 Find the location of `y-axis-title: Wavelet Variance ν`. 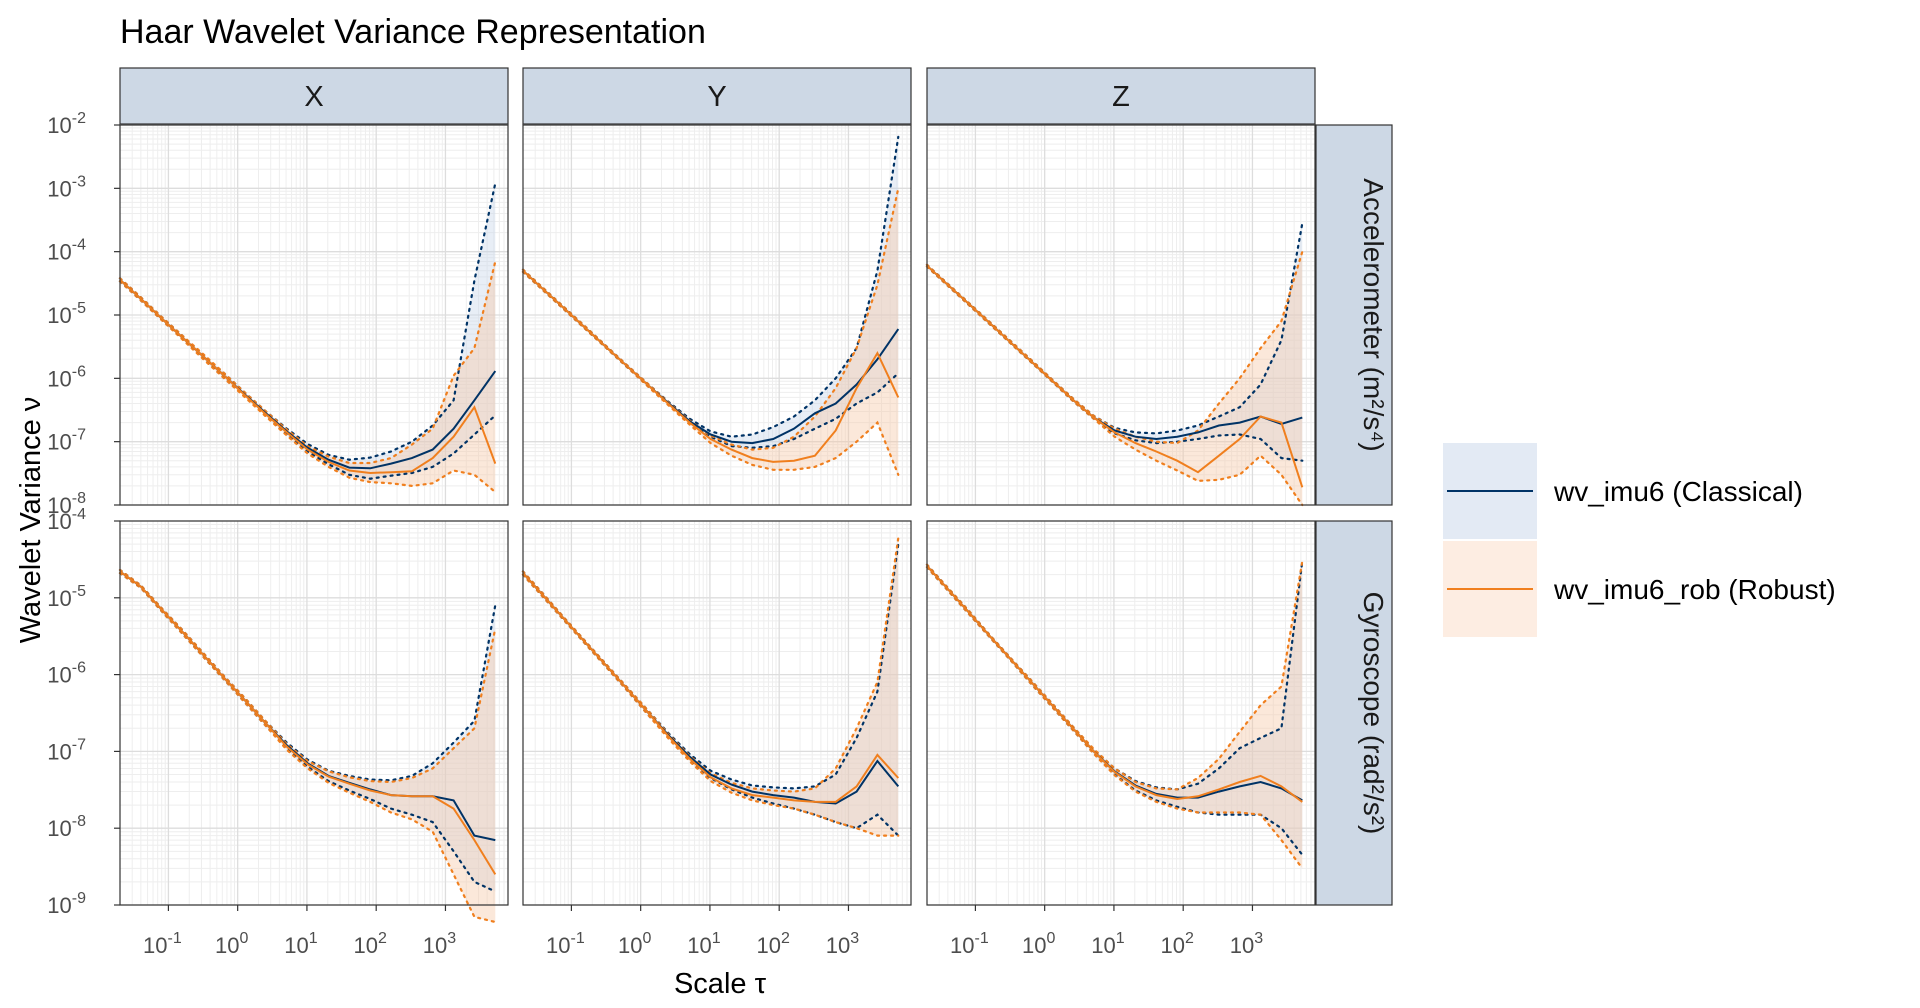

y-axis-title: Wavelet Variance ν is located at coordinates (31, 520).